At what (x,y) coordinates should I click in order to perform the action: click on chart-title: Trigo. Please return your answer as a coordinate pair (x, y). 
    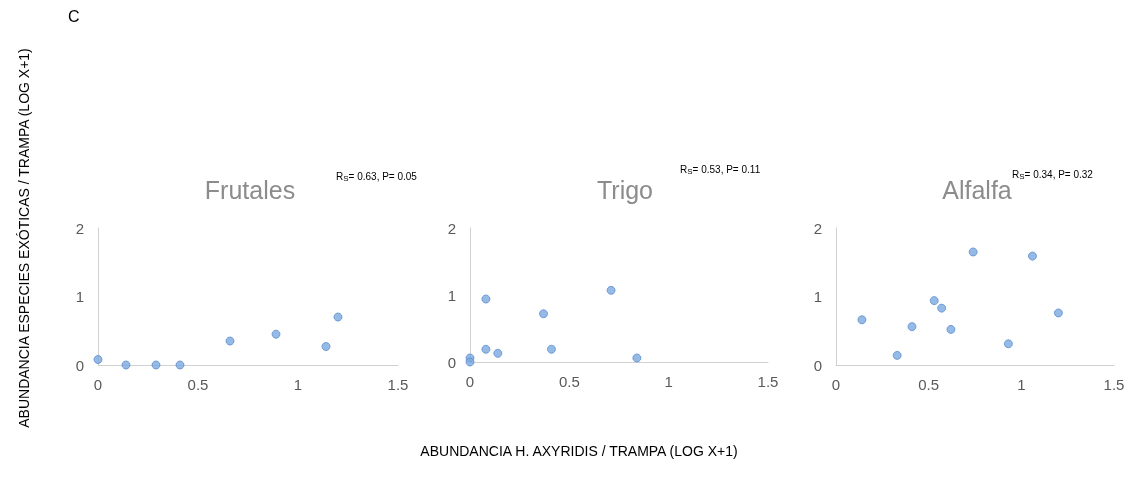
    Looking at the image, I should click on (625, 189).